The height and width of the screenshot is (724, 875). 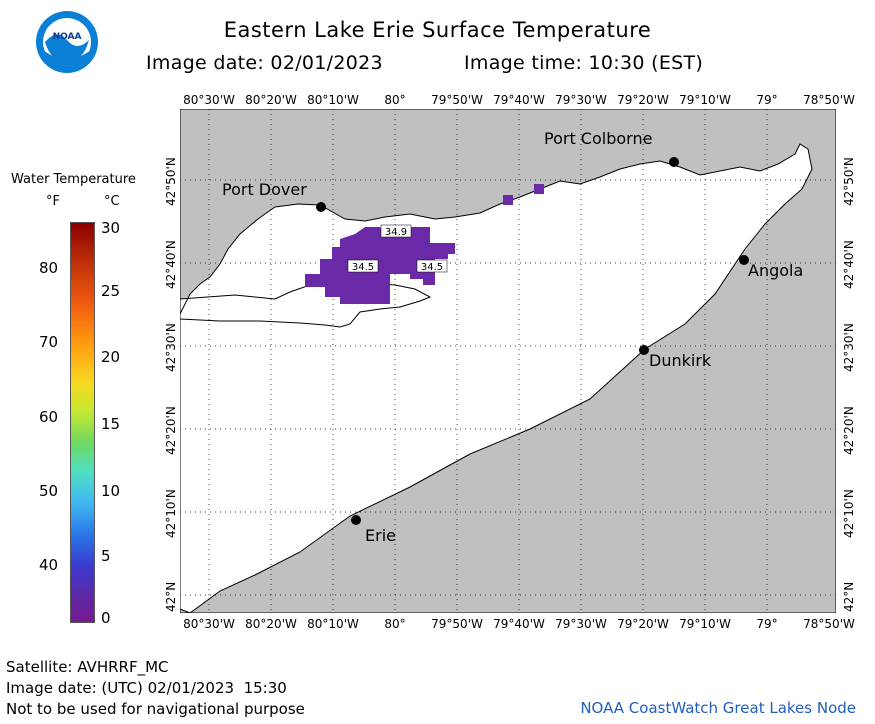 What do you see at coordinates (380, 265) in the screenshot?
I see `warm-water-patch` at bounding box center [380, 265].